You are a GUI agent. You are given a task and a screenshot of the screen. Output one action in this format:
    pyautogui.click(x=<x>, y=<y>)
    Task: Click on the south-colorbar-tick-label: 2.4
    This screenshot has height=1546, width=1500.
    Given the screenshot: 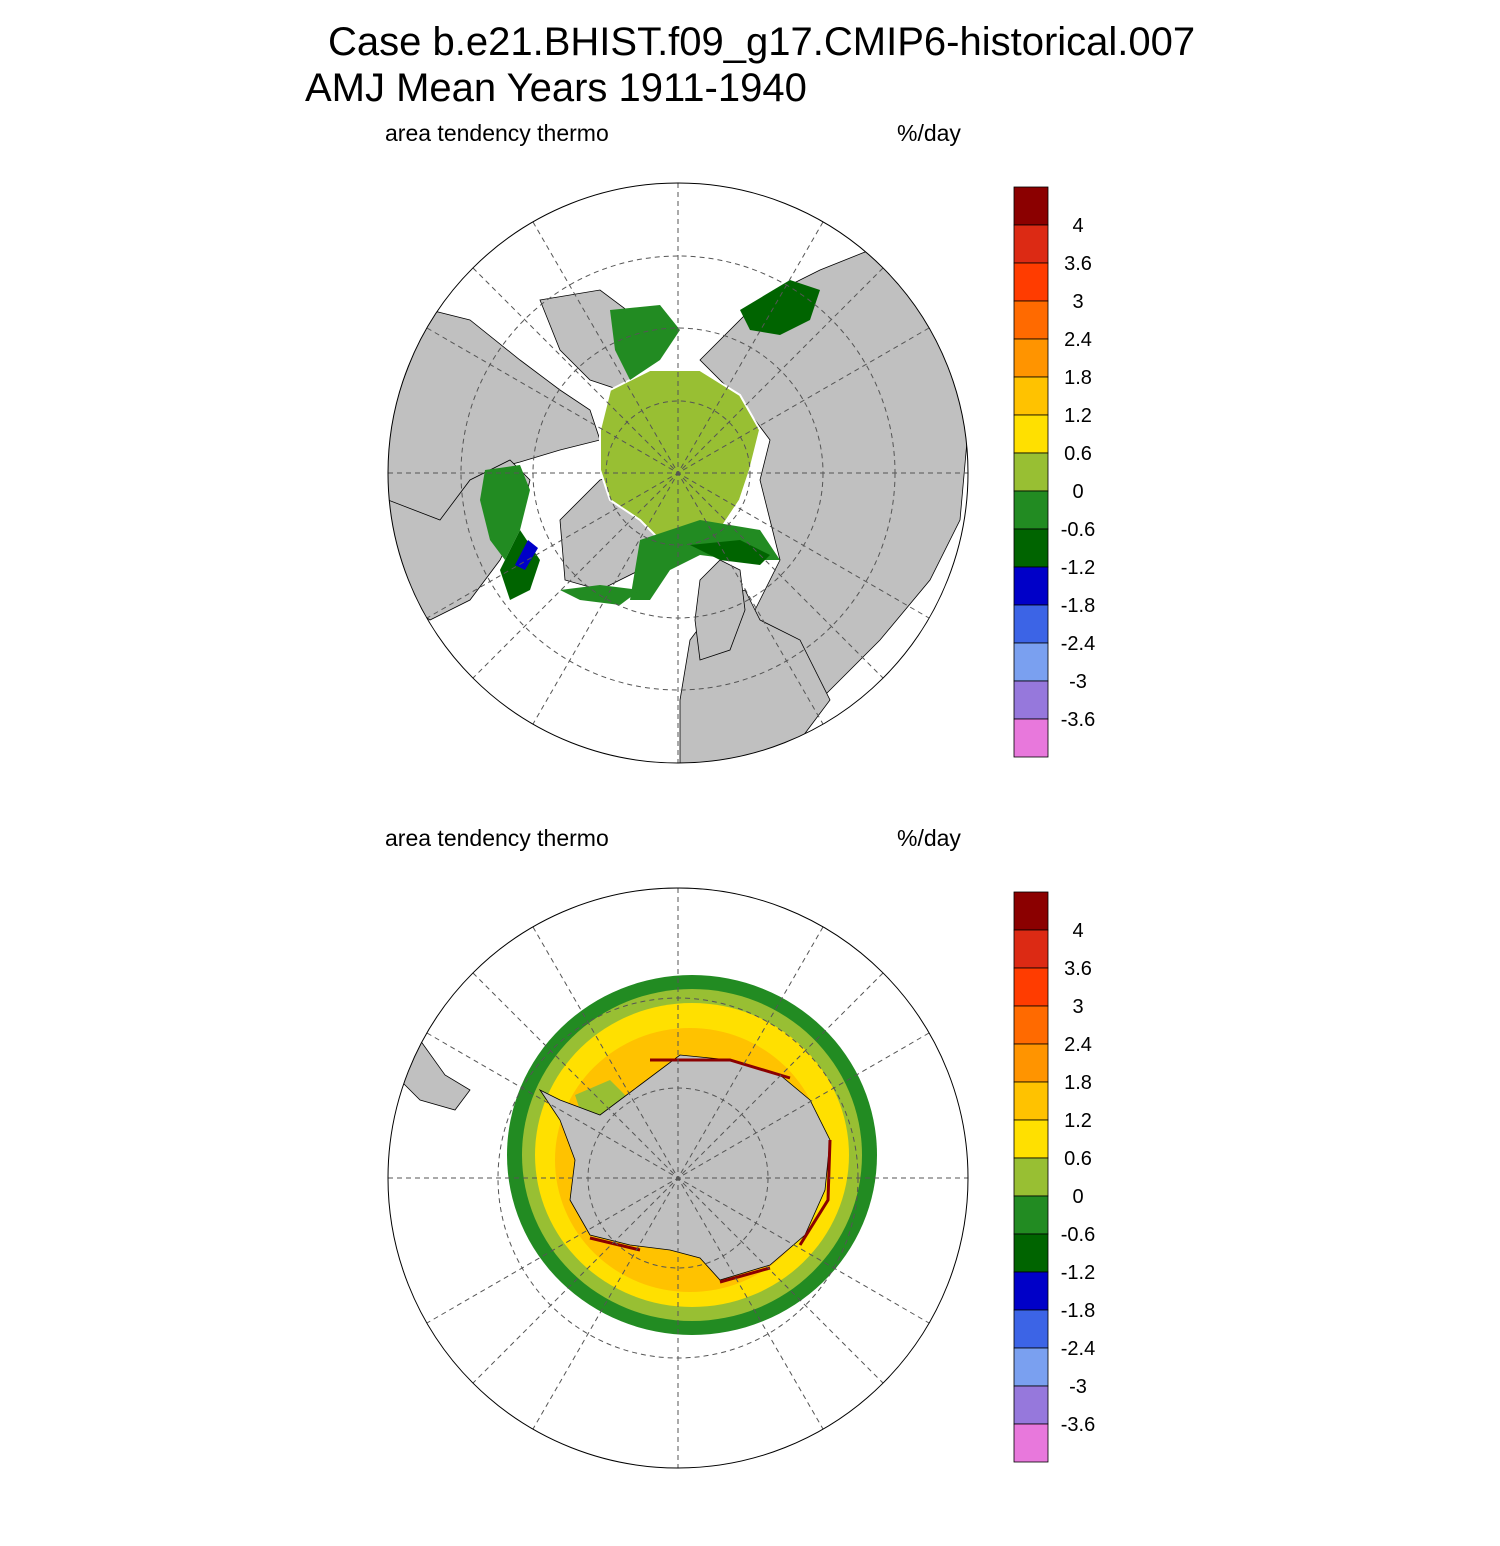 What is the action you would take?
    pyautogui.click(x=1078, y=1045)
    